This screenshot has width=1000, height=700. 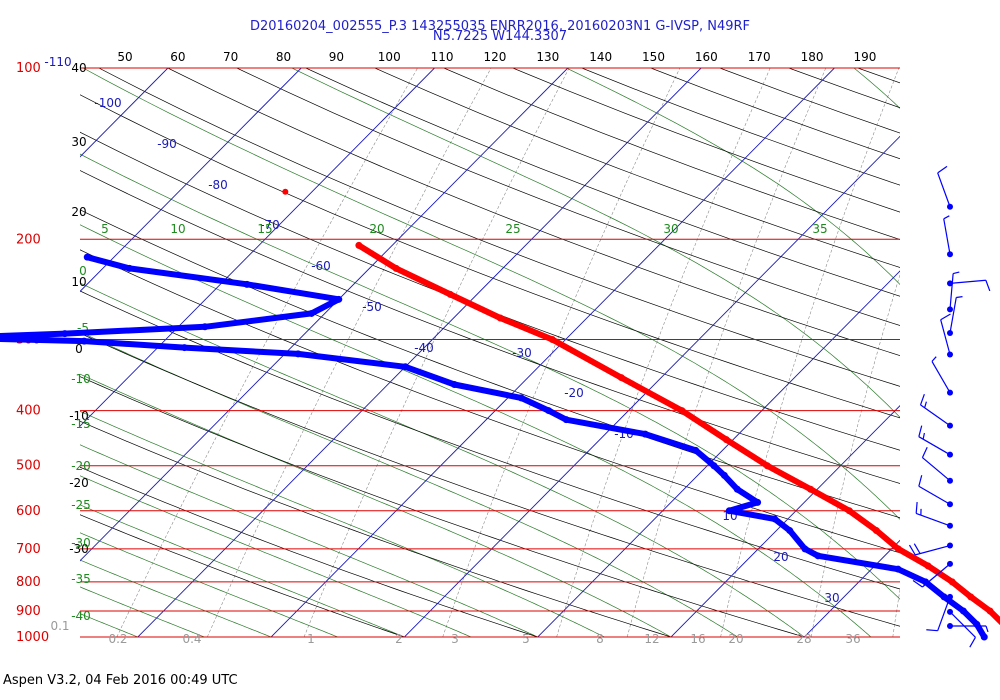 What do you see at coordinates (600, 639) in the screenshot?
I see `mixing-ratio-label: 8` at bounding box center [600, 639].